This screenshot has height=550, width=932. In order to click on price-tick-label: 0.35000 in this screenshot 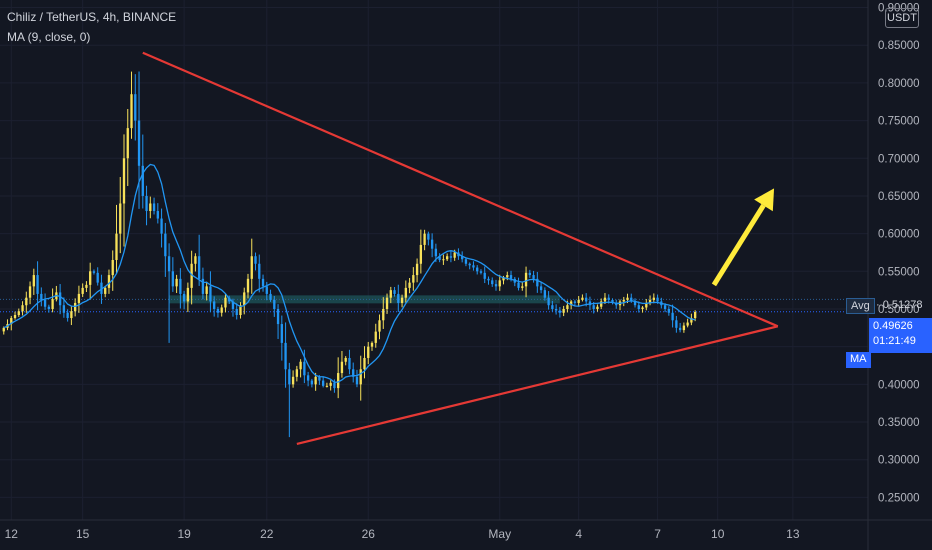, I will do `click(899, 423)`.